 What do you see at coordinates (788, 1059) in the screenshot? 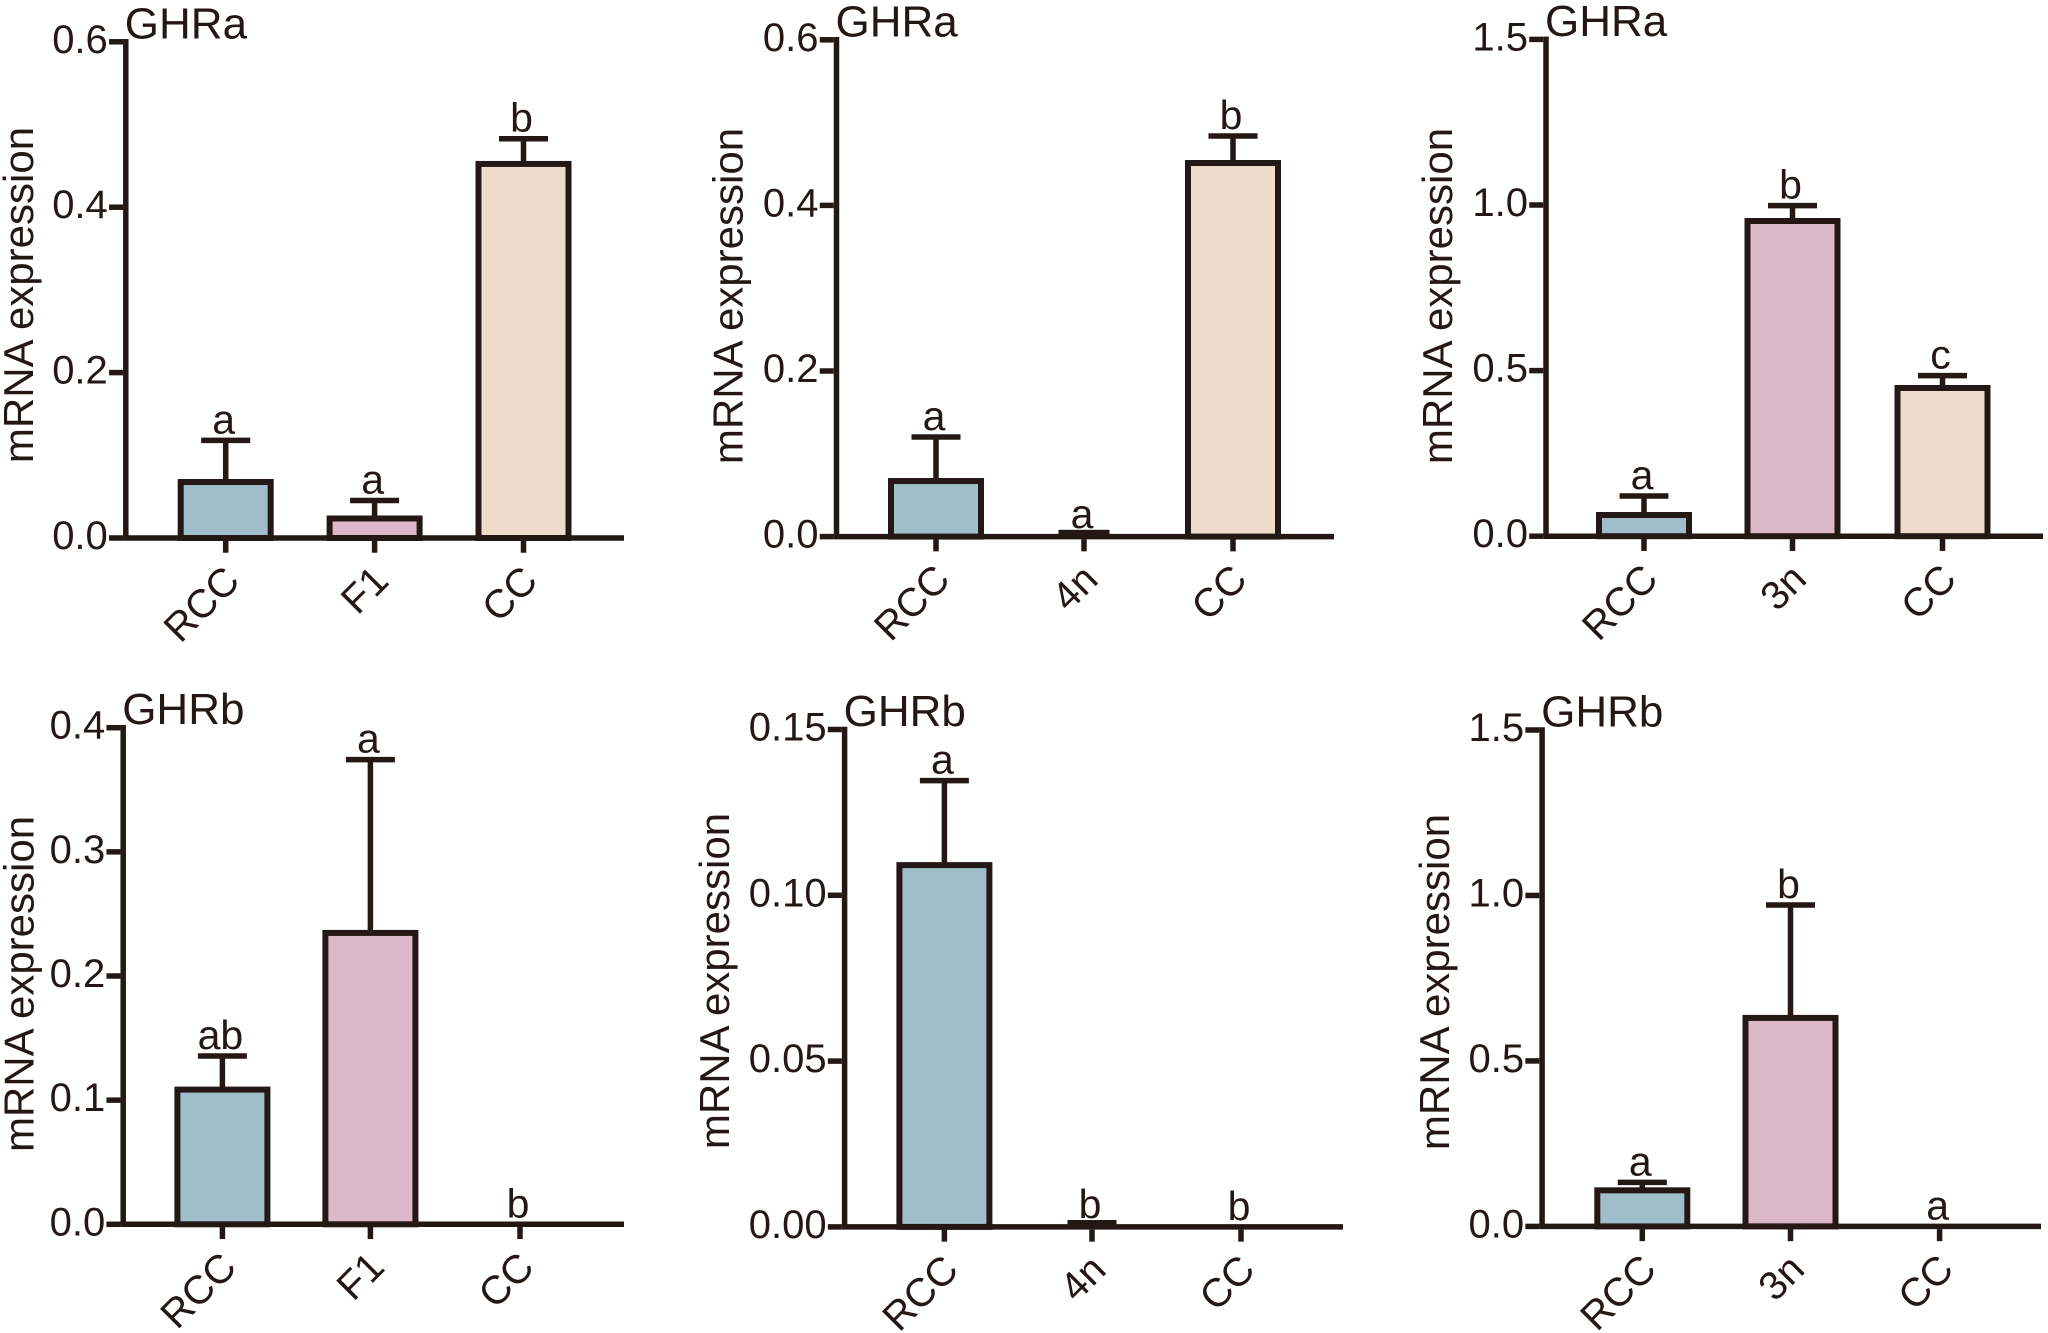
I see `svg-text: 0.05` at bounding box center [788, 1059].